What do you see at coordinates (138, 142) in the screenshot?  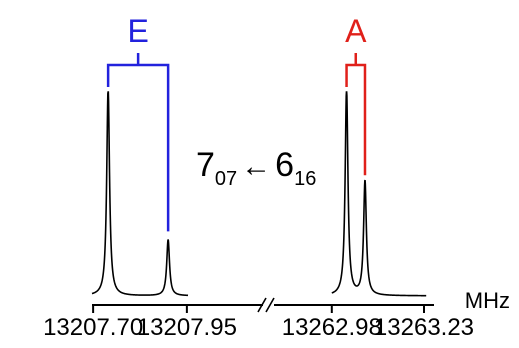 I see `bracket-left` at bounding box center [138, 142].